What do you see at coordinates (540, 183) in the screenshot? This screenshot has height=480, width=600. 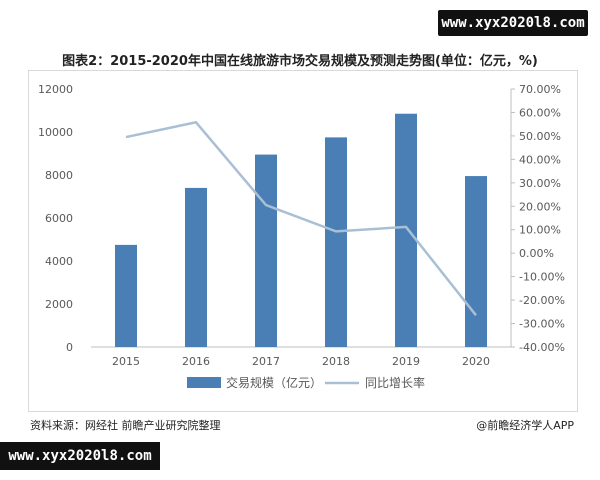 I see `y2-tick-label: 30.00%` at bounding box center [540, 183].